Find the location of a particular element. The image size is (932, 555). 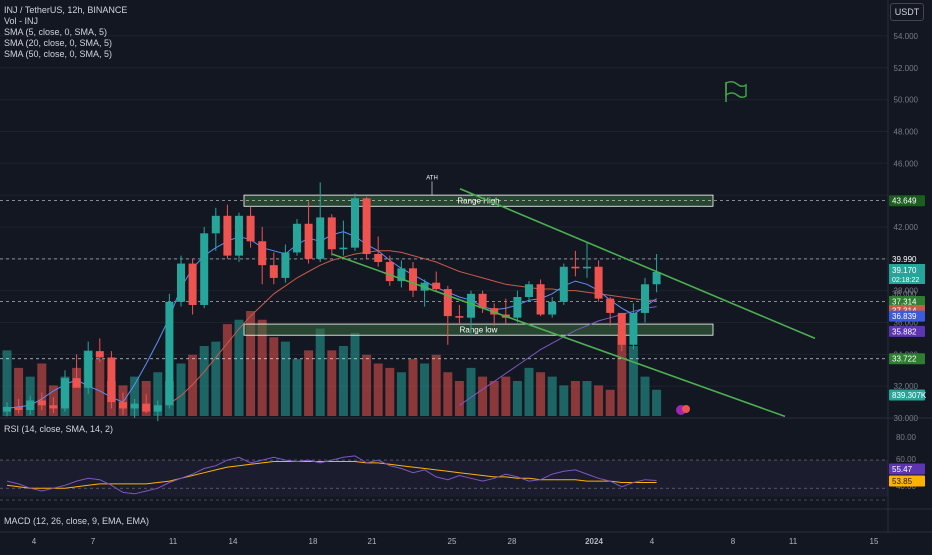

volume-chip-text: 839.307K is located at coordinates (909, 395).